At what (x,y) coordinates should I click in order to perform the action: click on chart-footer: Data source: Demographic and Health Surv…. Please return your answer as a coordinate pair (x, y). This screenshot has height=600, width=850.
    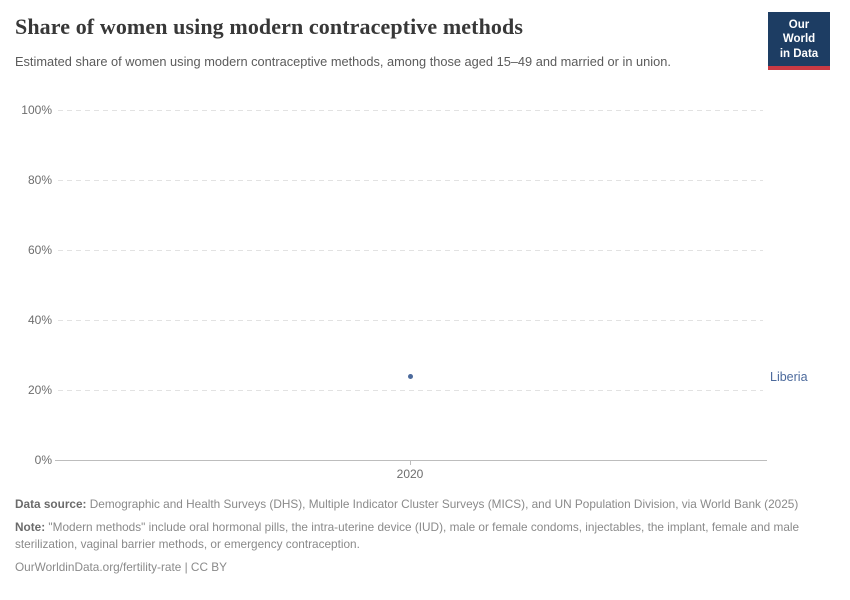
    Looking at the image, I should click on (410, 539).